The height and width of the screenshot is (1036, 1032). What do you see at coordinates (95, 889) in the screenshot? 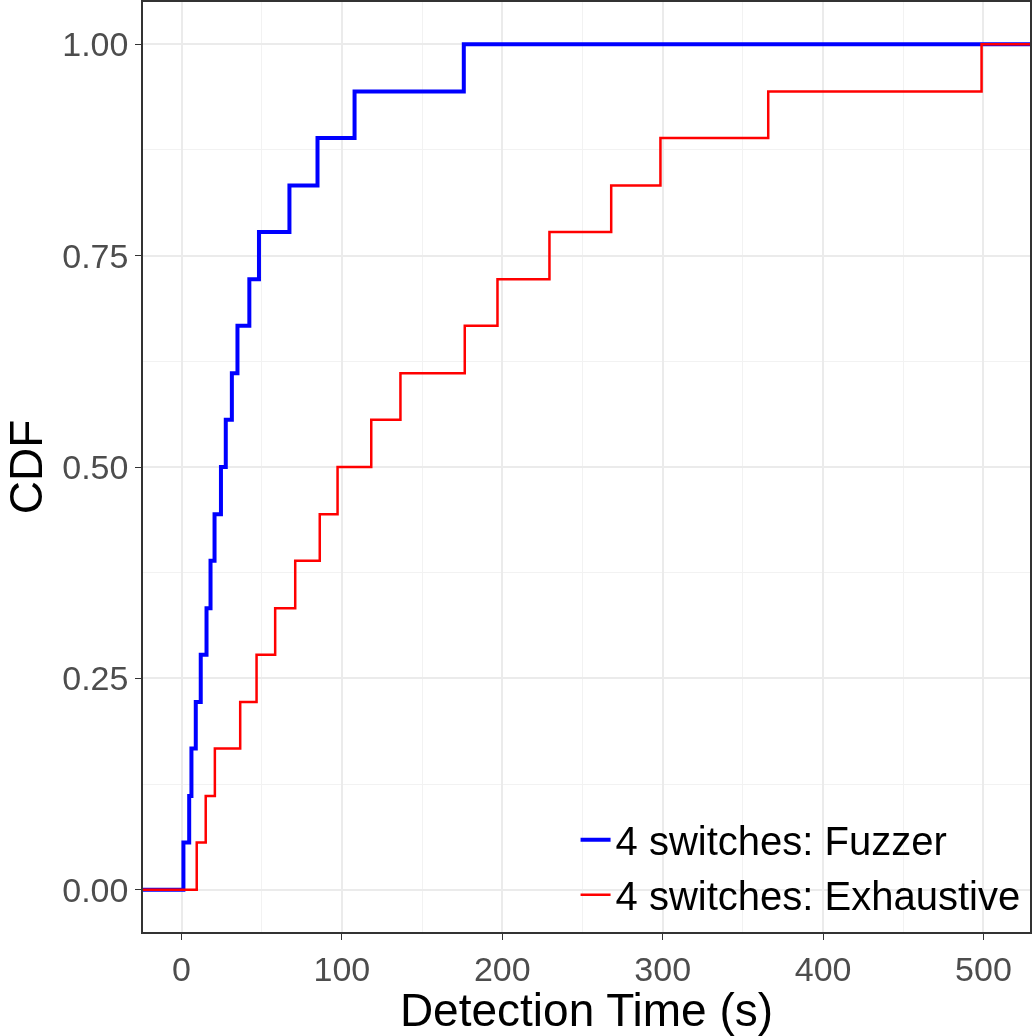
I see `y-tick-label: 0.00` at bounding box center [95, 889].